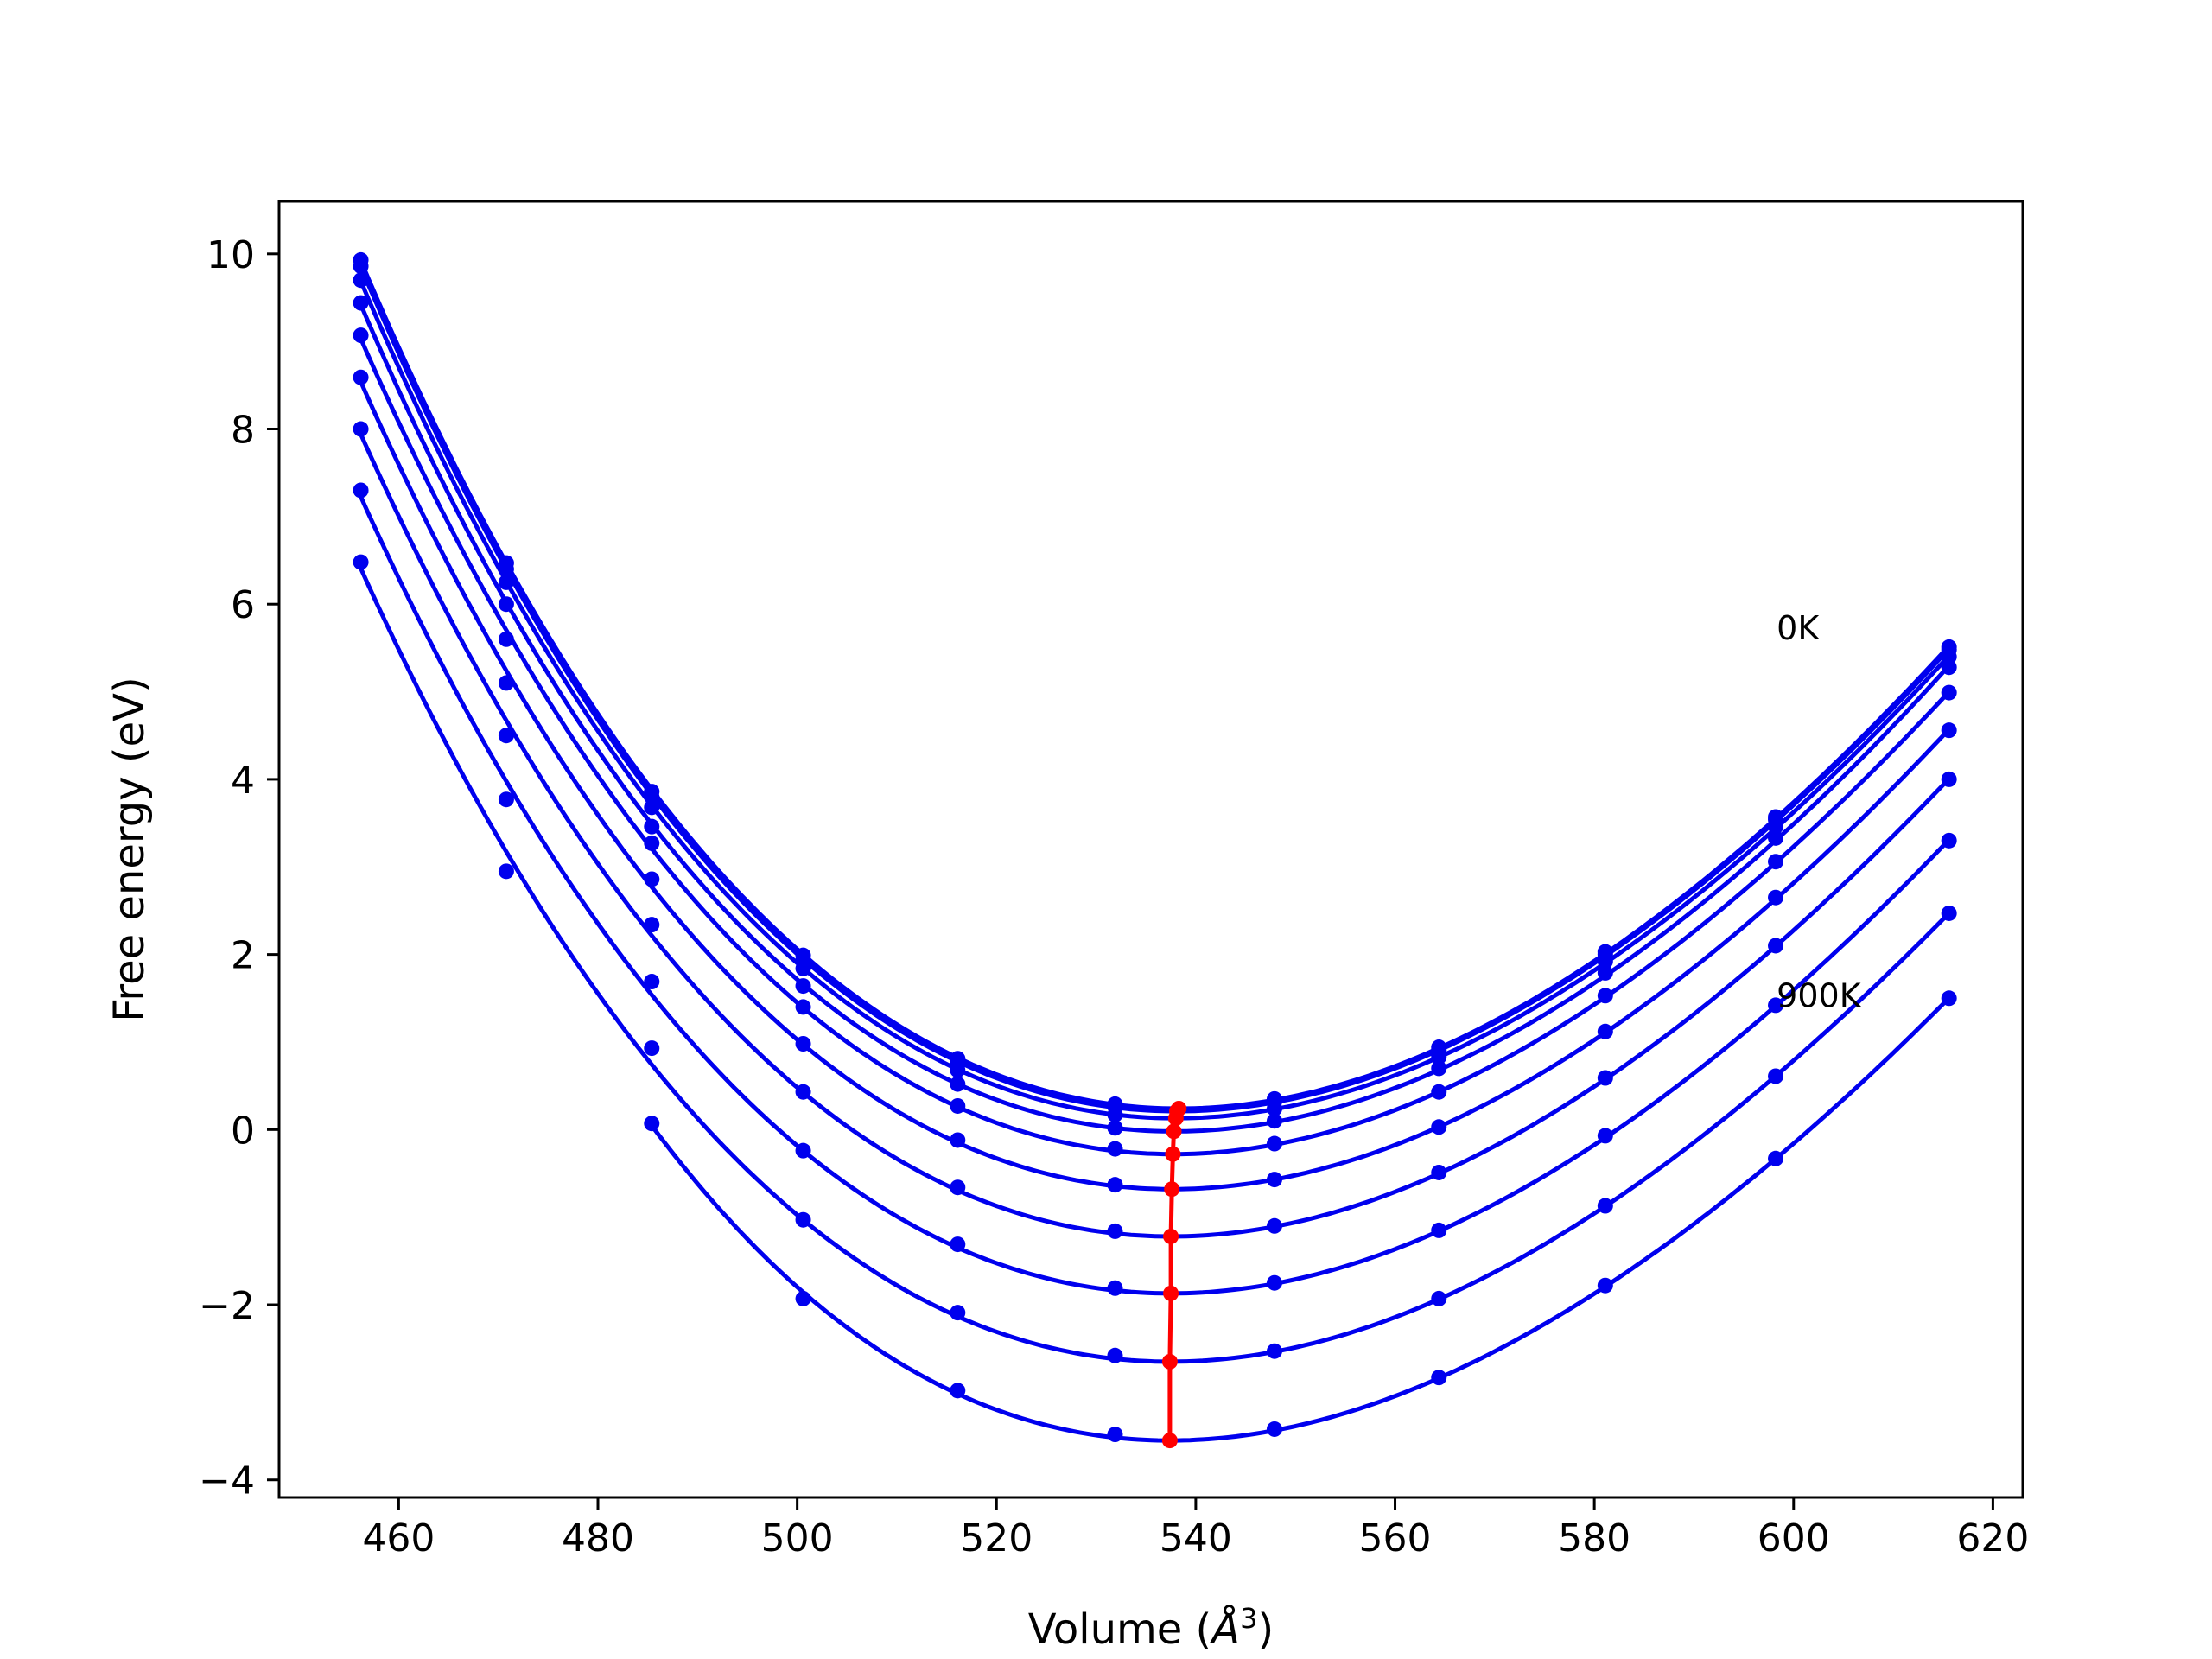 The width and height of the screenshot is (2212, 1659). I want to click on x-axis-label: Volume (Å3), so click(1151, 1628).